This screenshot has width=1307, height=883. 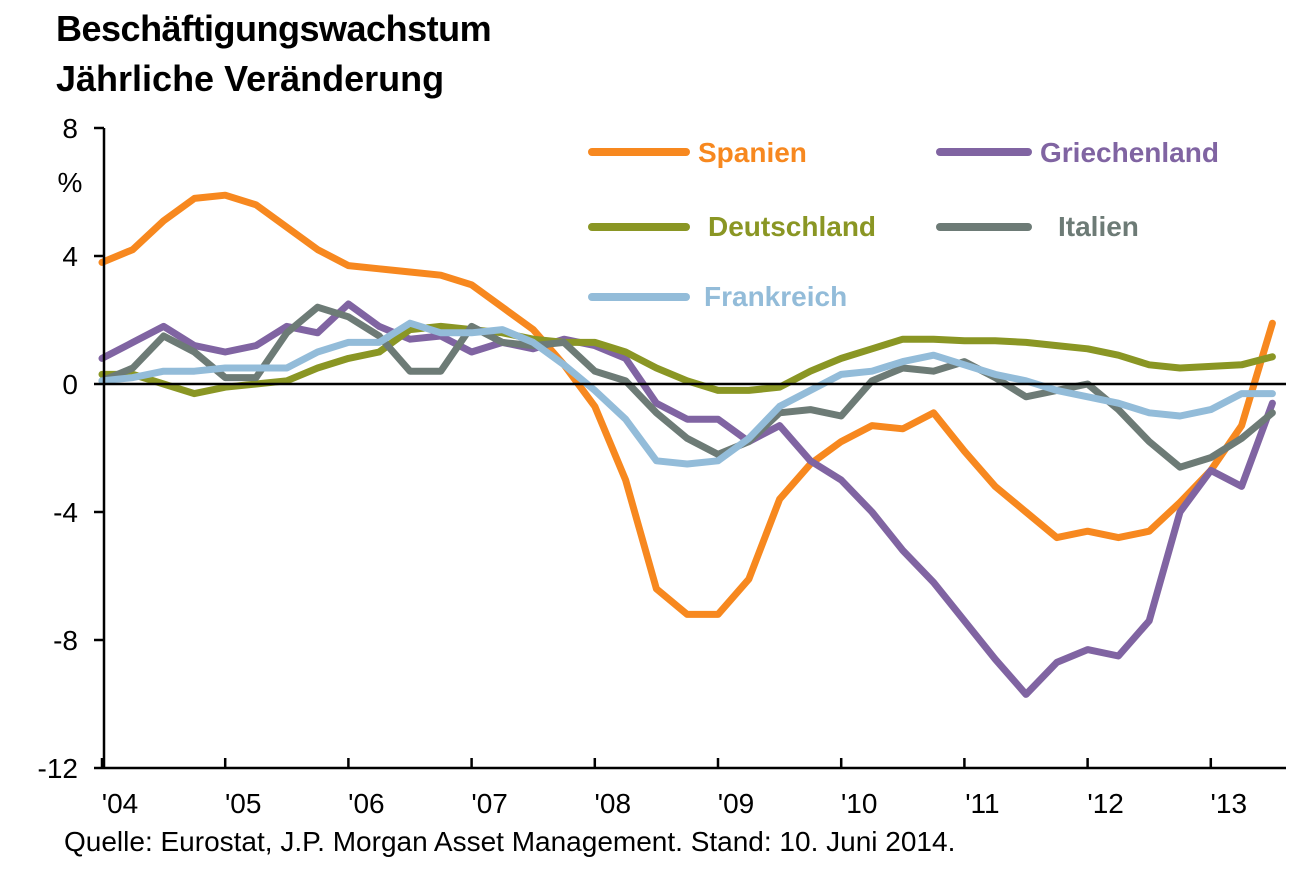 I want to click on x-tick-label: '05, so click(x=243, y=803).